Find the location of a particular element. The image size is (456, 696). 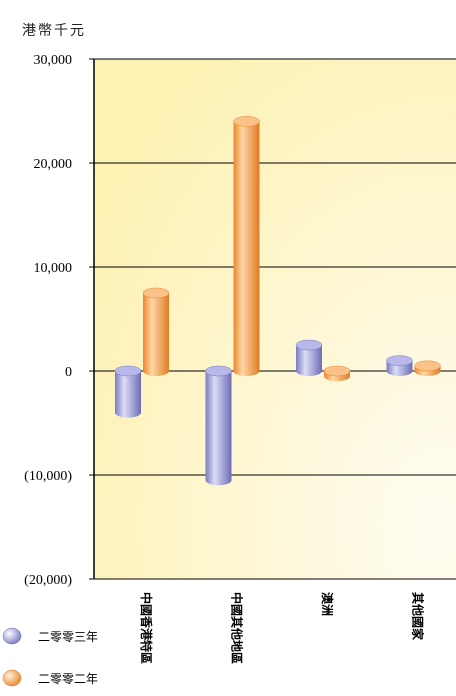

legend-item-2002: 二零零二年 is located at coordinates (50, 678).